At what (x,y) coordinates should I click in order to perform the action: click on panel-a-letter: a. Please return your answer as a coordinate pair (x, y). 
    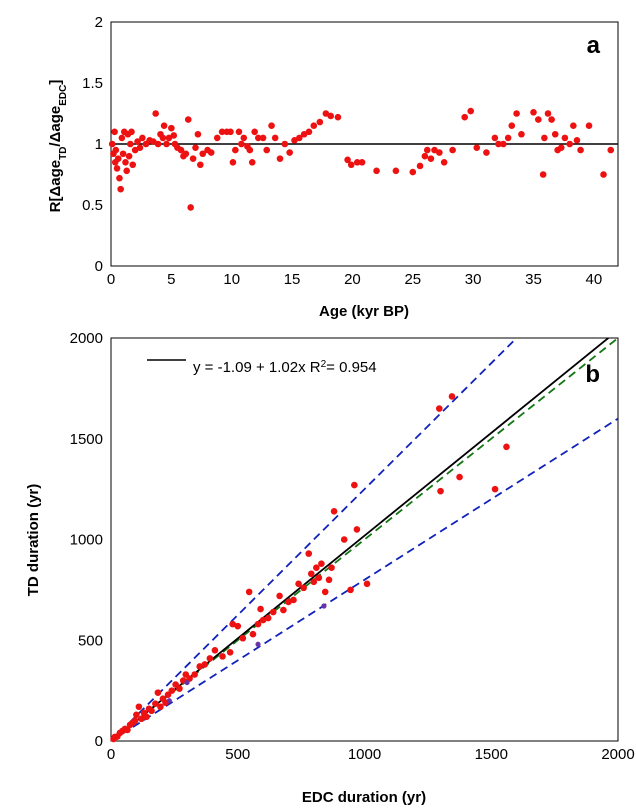
    Looking at the image, I should click on (594, 45).